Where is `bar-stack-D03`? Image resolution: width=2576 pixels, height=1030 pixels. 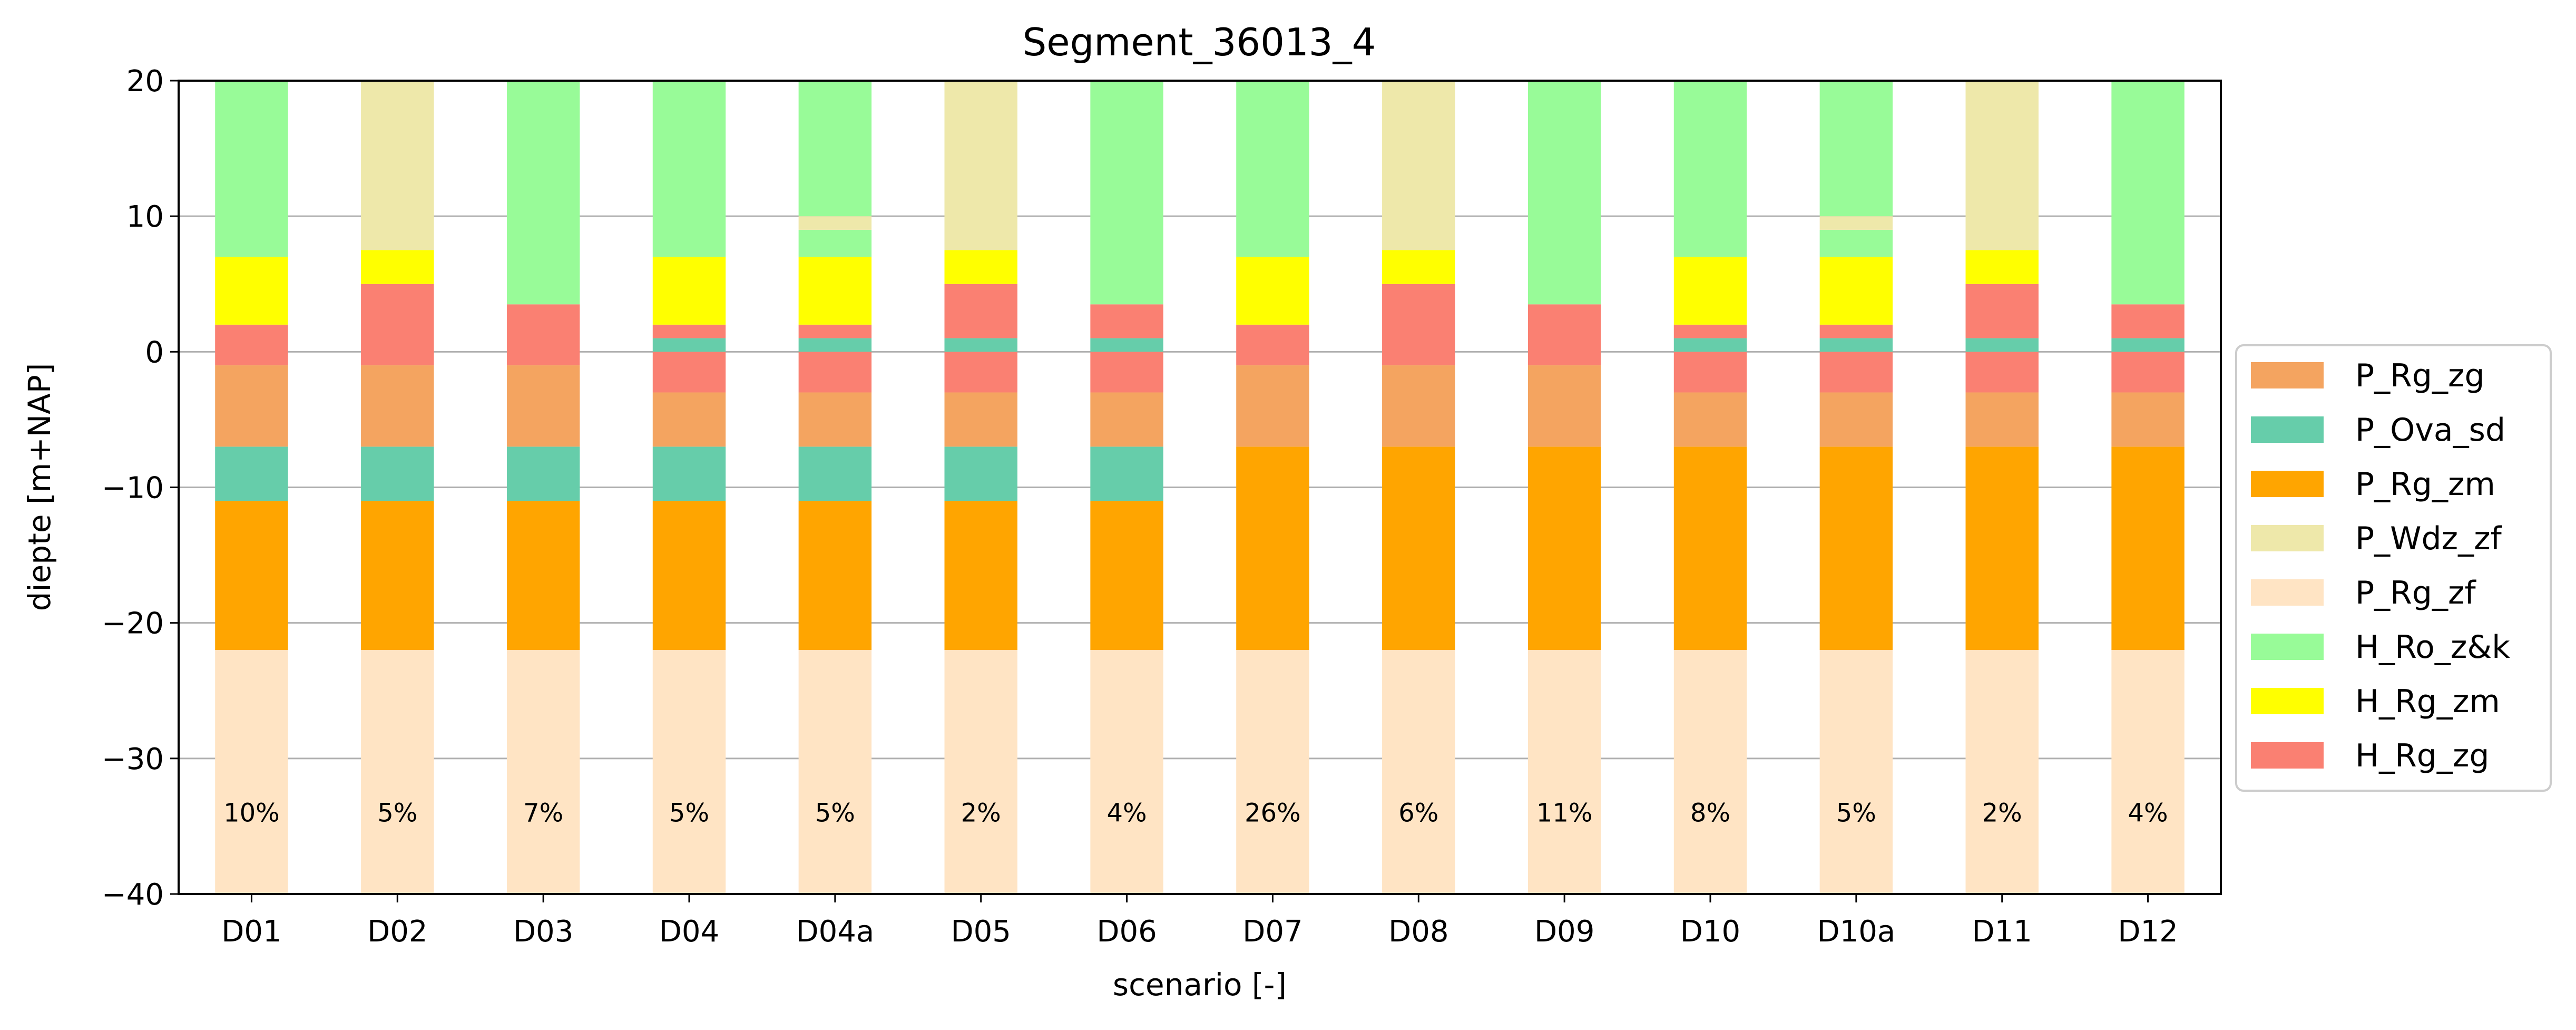
bar-stack-D03 is located at coordinates (543, 487).